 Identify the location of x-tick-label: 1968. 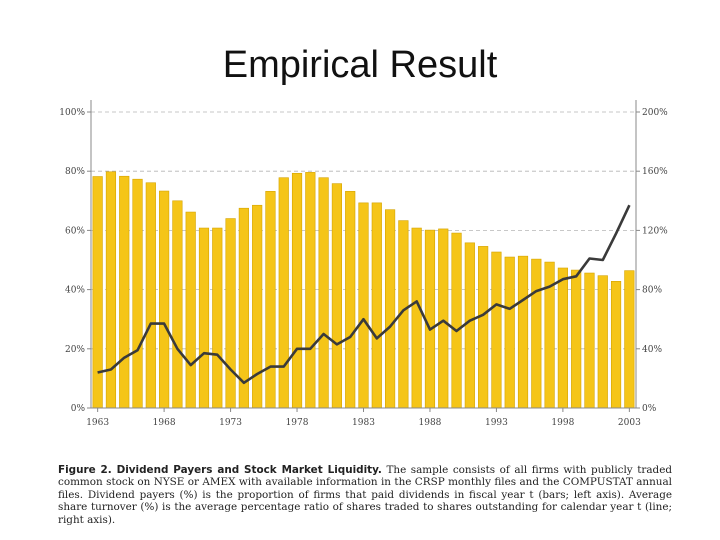
(164, 423).